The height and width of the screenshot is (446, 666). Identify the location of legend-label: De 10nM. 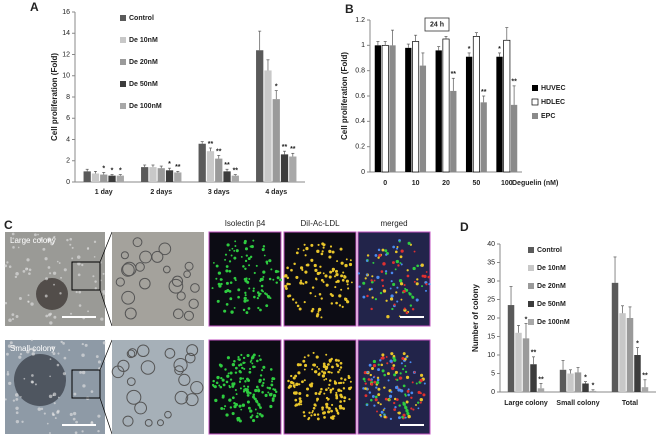
(143, 40).